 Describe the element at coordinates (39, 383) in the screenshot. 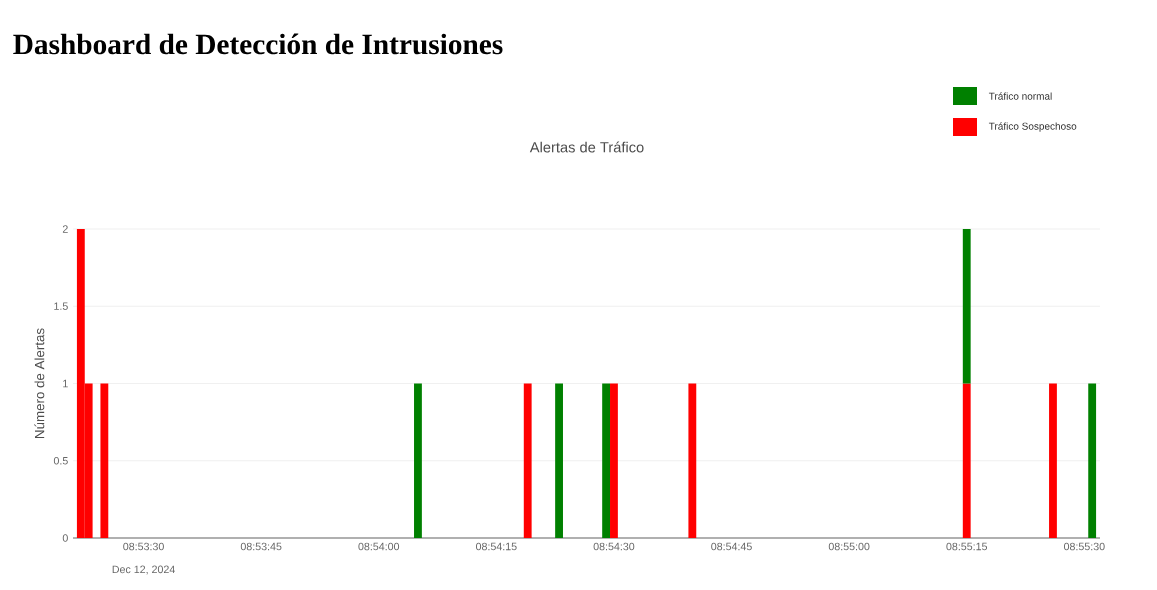

I see `y-axis-title: Número de Alertas` at that location.